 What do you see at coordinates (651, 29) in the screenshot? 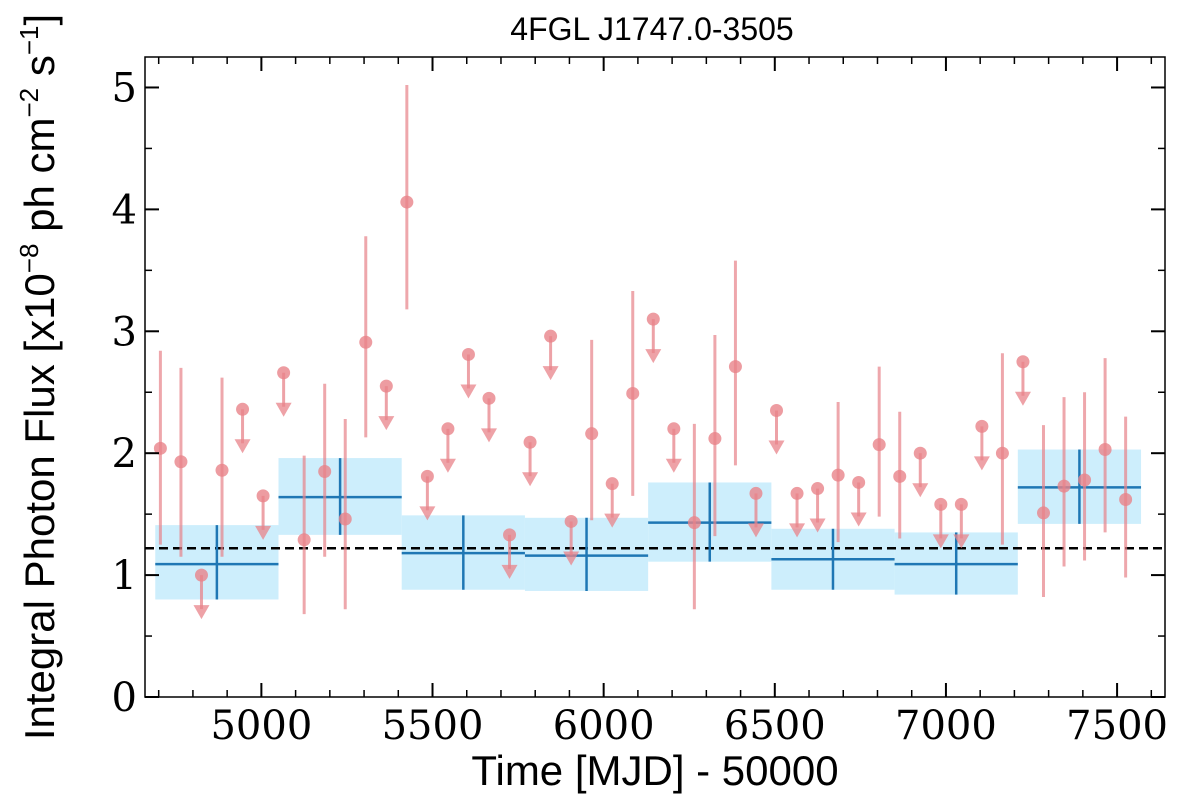
I see `chart-title: 4FGL J1747.0-3505` at bounding box center [651, 29].